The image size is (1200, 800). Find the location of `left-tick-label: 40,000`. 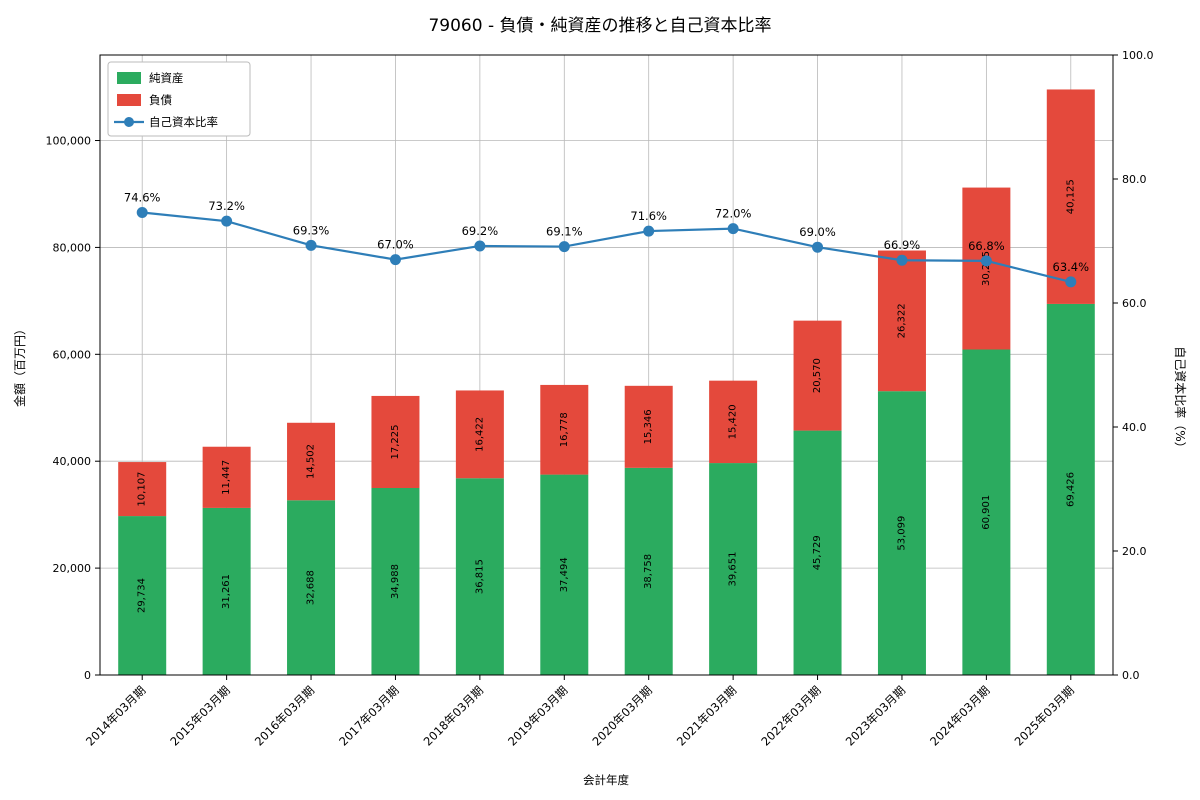

left-tick-label: 40,000 is located at coordinates (72, 461).